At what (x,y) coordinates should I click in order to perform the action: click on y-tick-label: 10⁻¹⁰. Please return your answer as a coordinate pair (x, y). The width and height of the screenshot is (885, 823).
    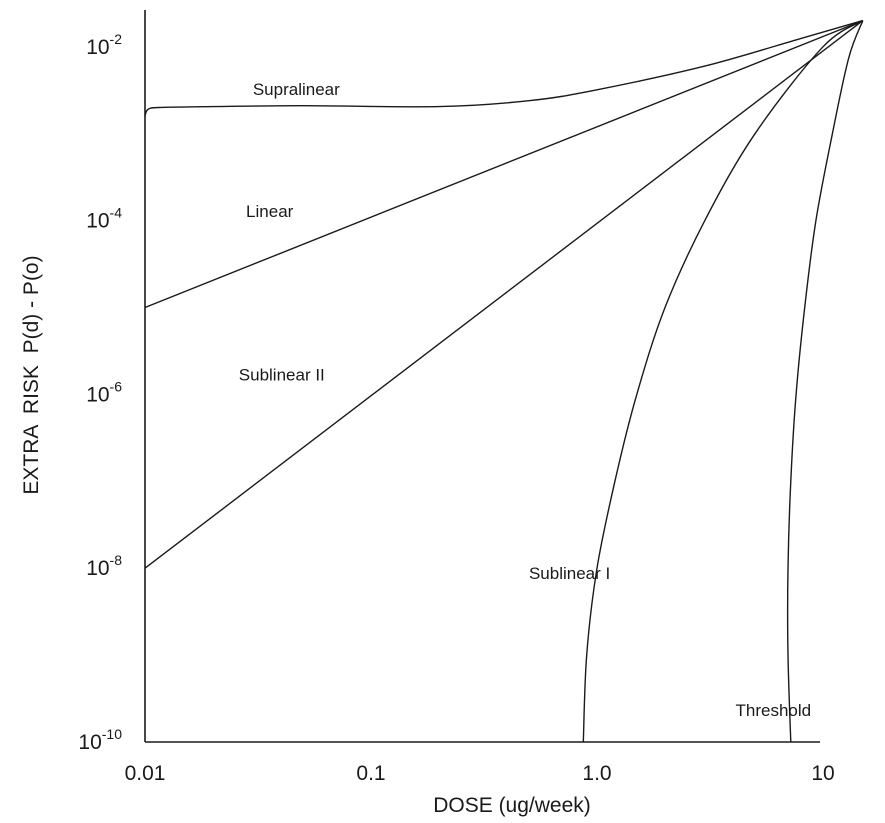
    Looking at the image, I should click on (100, 740).